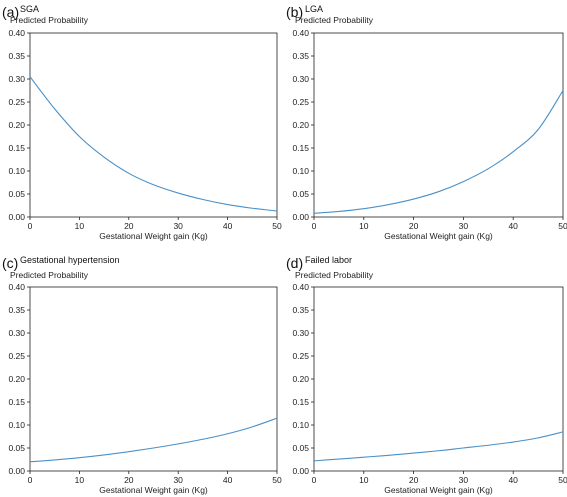 This screenshot has height=497, width=567. Describe the element at coordinates (10, 12) in the screenshot. I see `panel-letter: (a)` at that location.